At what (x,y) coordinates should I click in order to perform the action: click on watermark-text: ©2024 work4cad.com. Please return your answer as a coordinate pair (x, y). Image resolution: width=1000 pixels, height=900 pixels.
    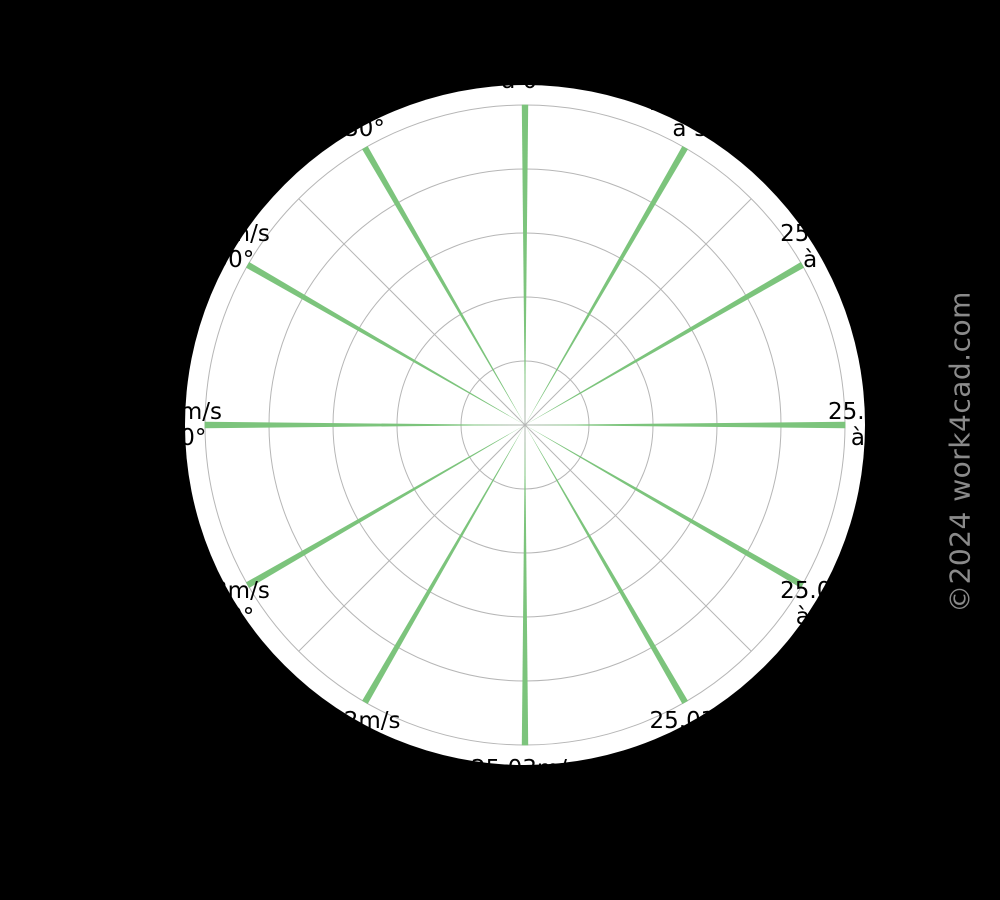
    Looking at the image, I should click on (960, 452).